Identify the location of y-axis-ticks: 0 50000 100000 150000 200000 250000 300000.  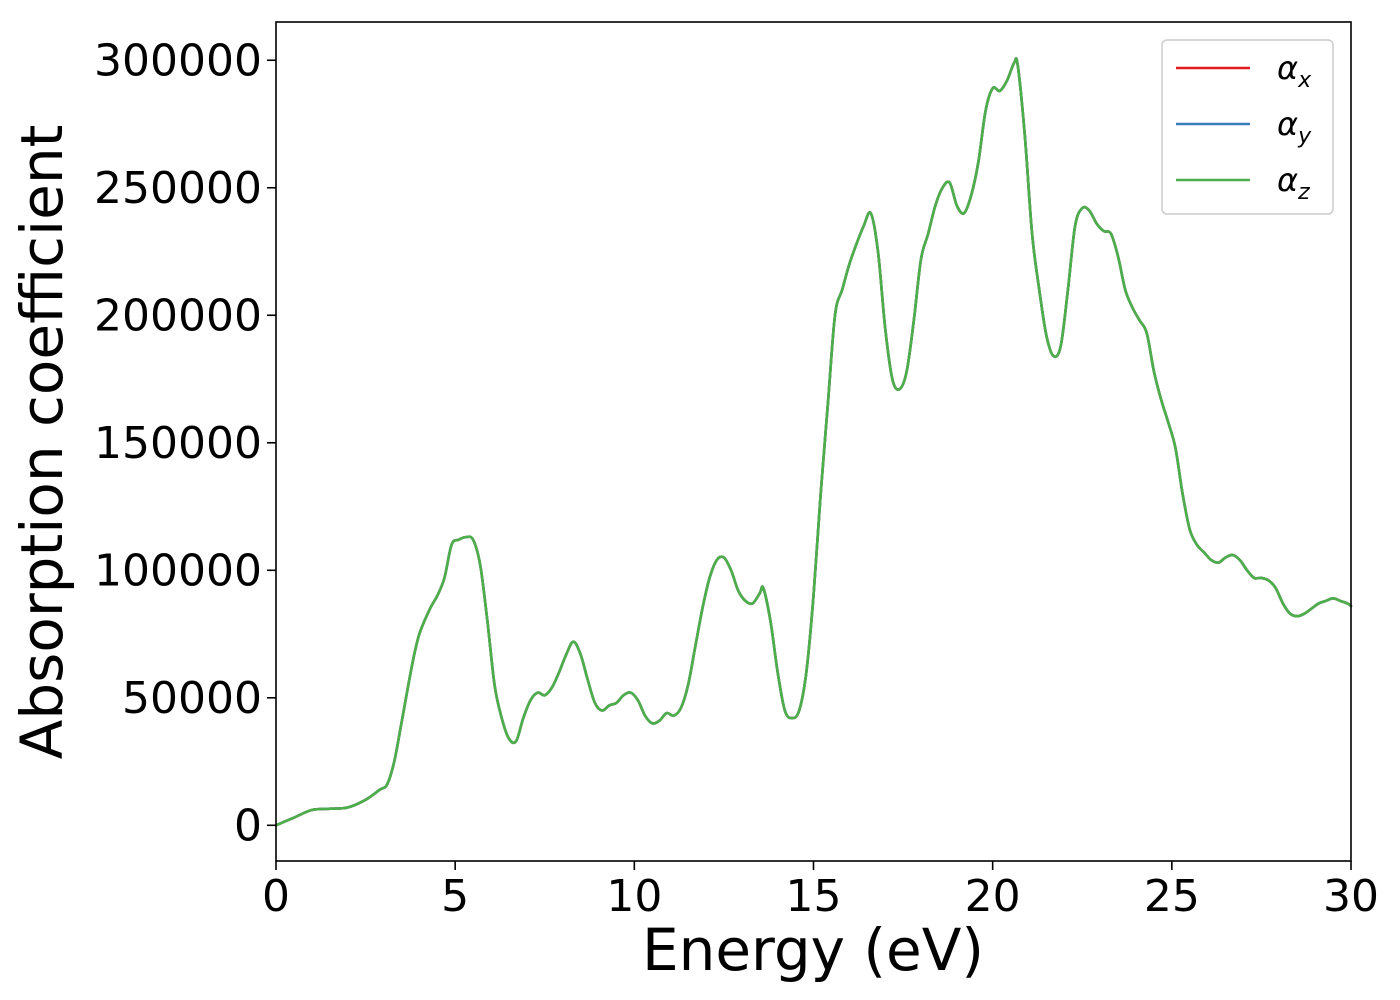
(185, 443).